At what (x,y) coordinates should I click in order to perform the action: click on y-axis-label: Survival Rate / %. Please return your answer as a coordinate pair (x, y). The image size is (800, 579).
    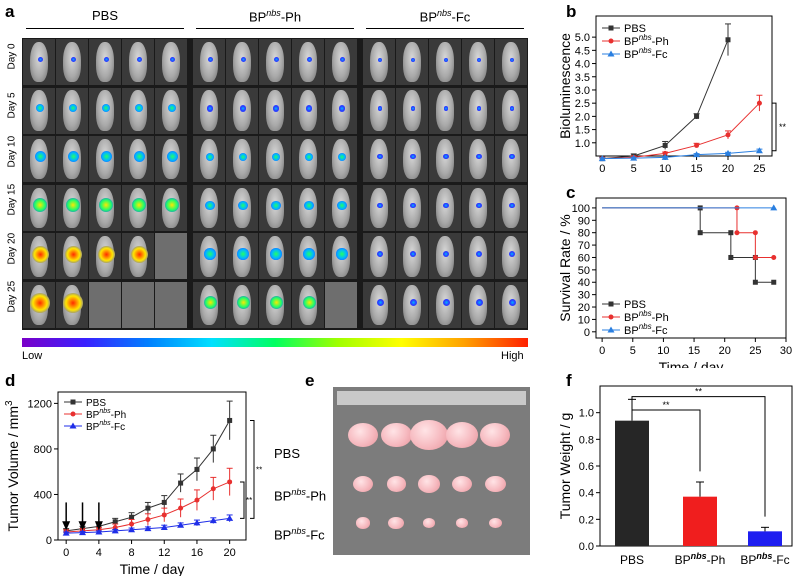
    Looking at the image, I should click on (565, 267).